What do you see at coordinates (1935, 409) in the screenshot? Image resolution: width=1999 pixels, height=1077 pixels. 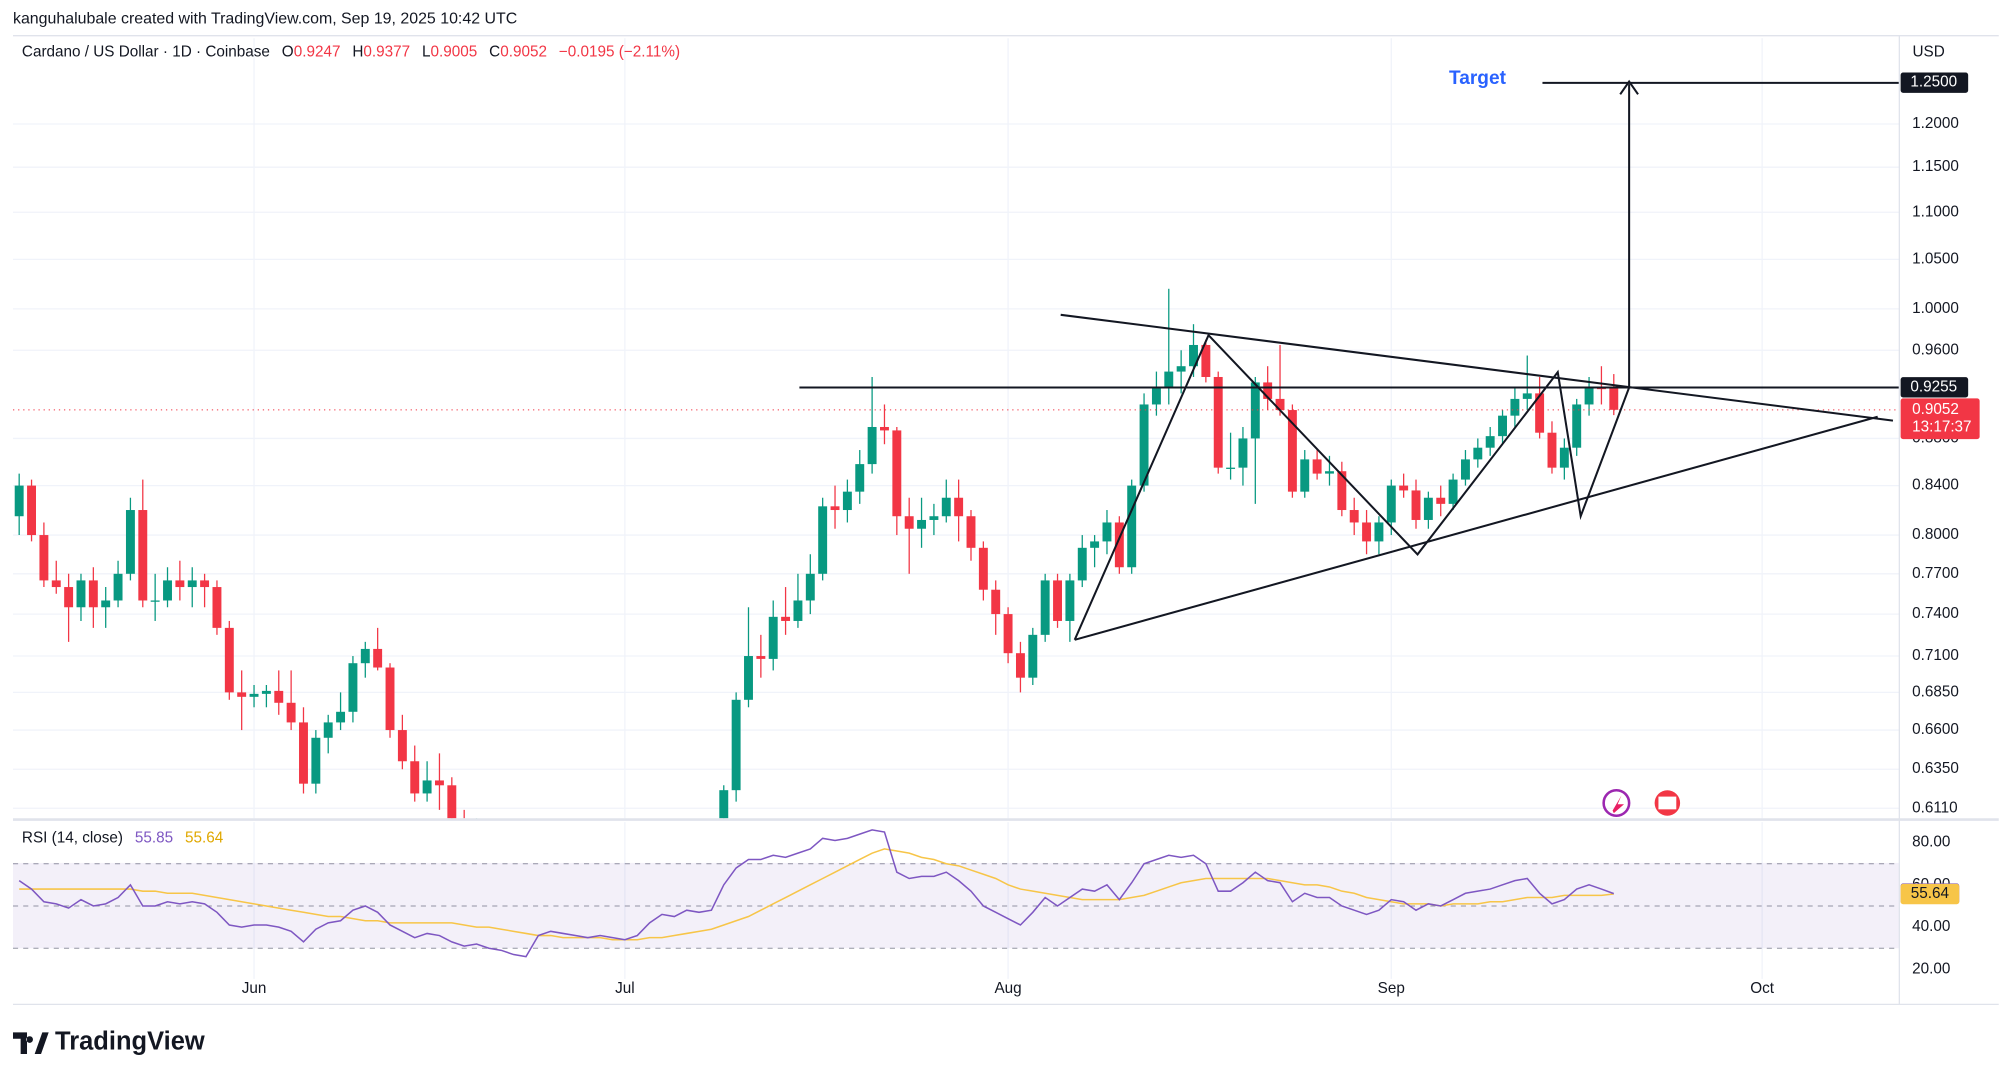 I see `last-price-label: 0.9052` at bounding box center [1935, 409].